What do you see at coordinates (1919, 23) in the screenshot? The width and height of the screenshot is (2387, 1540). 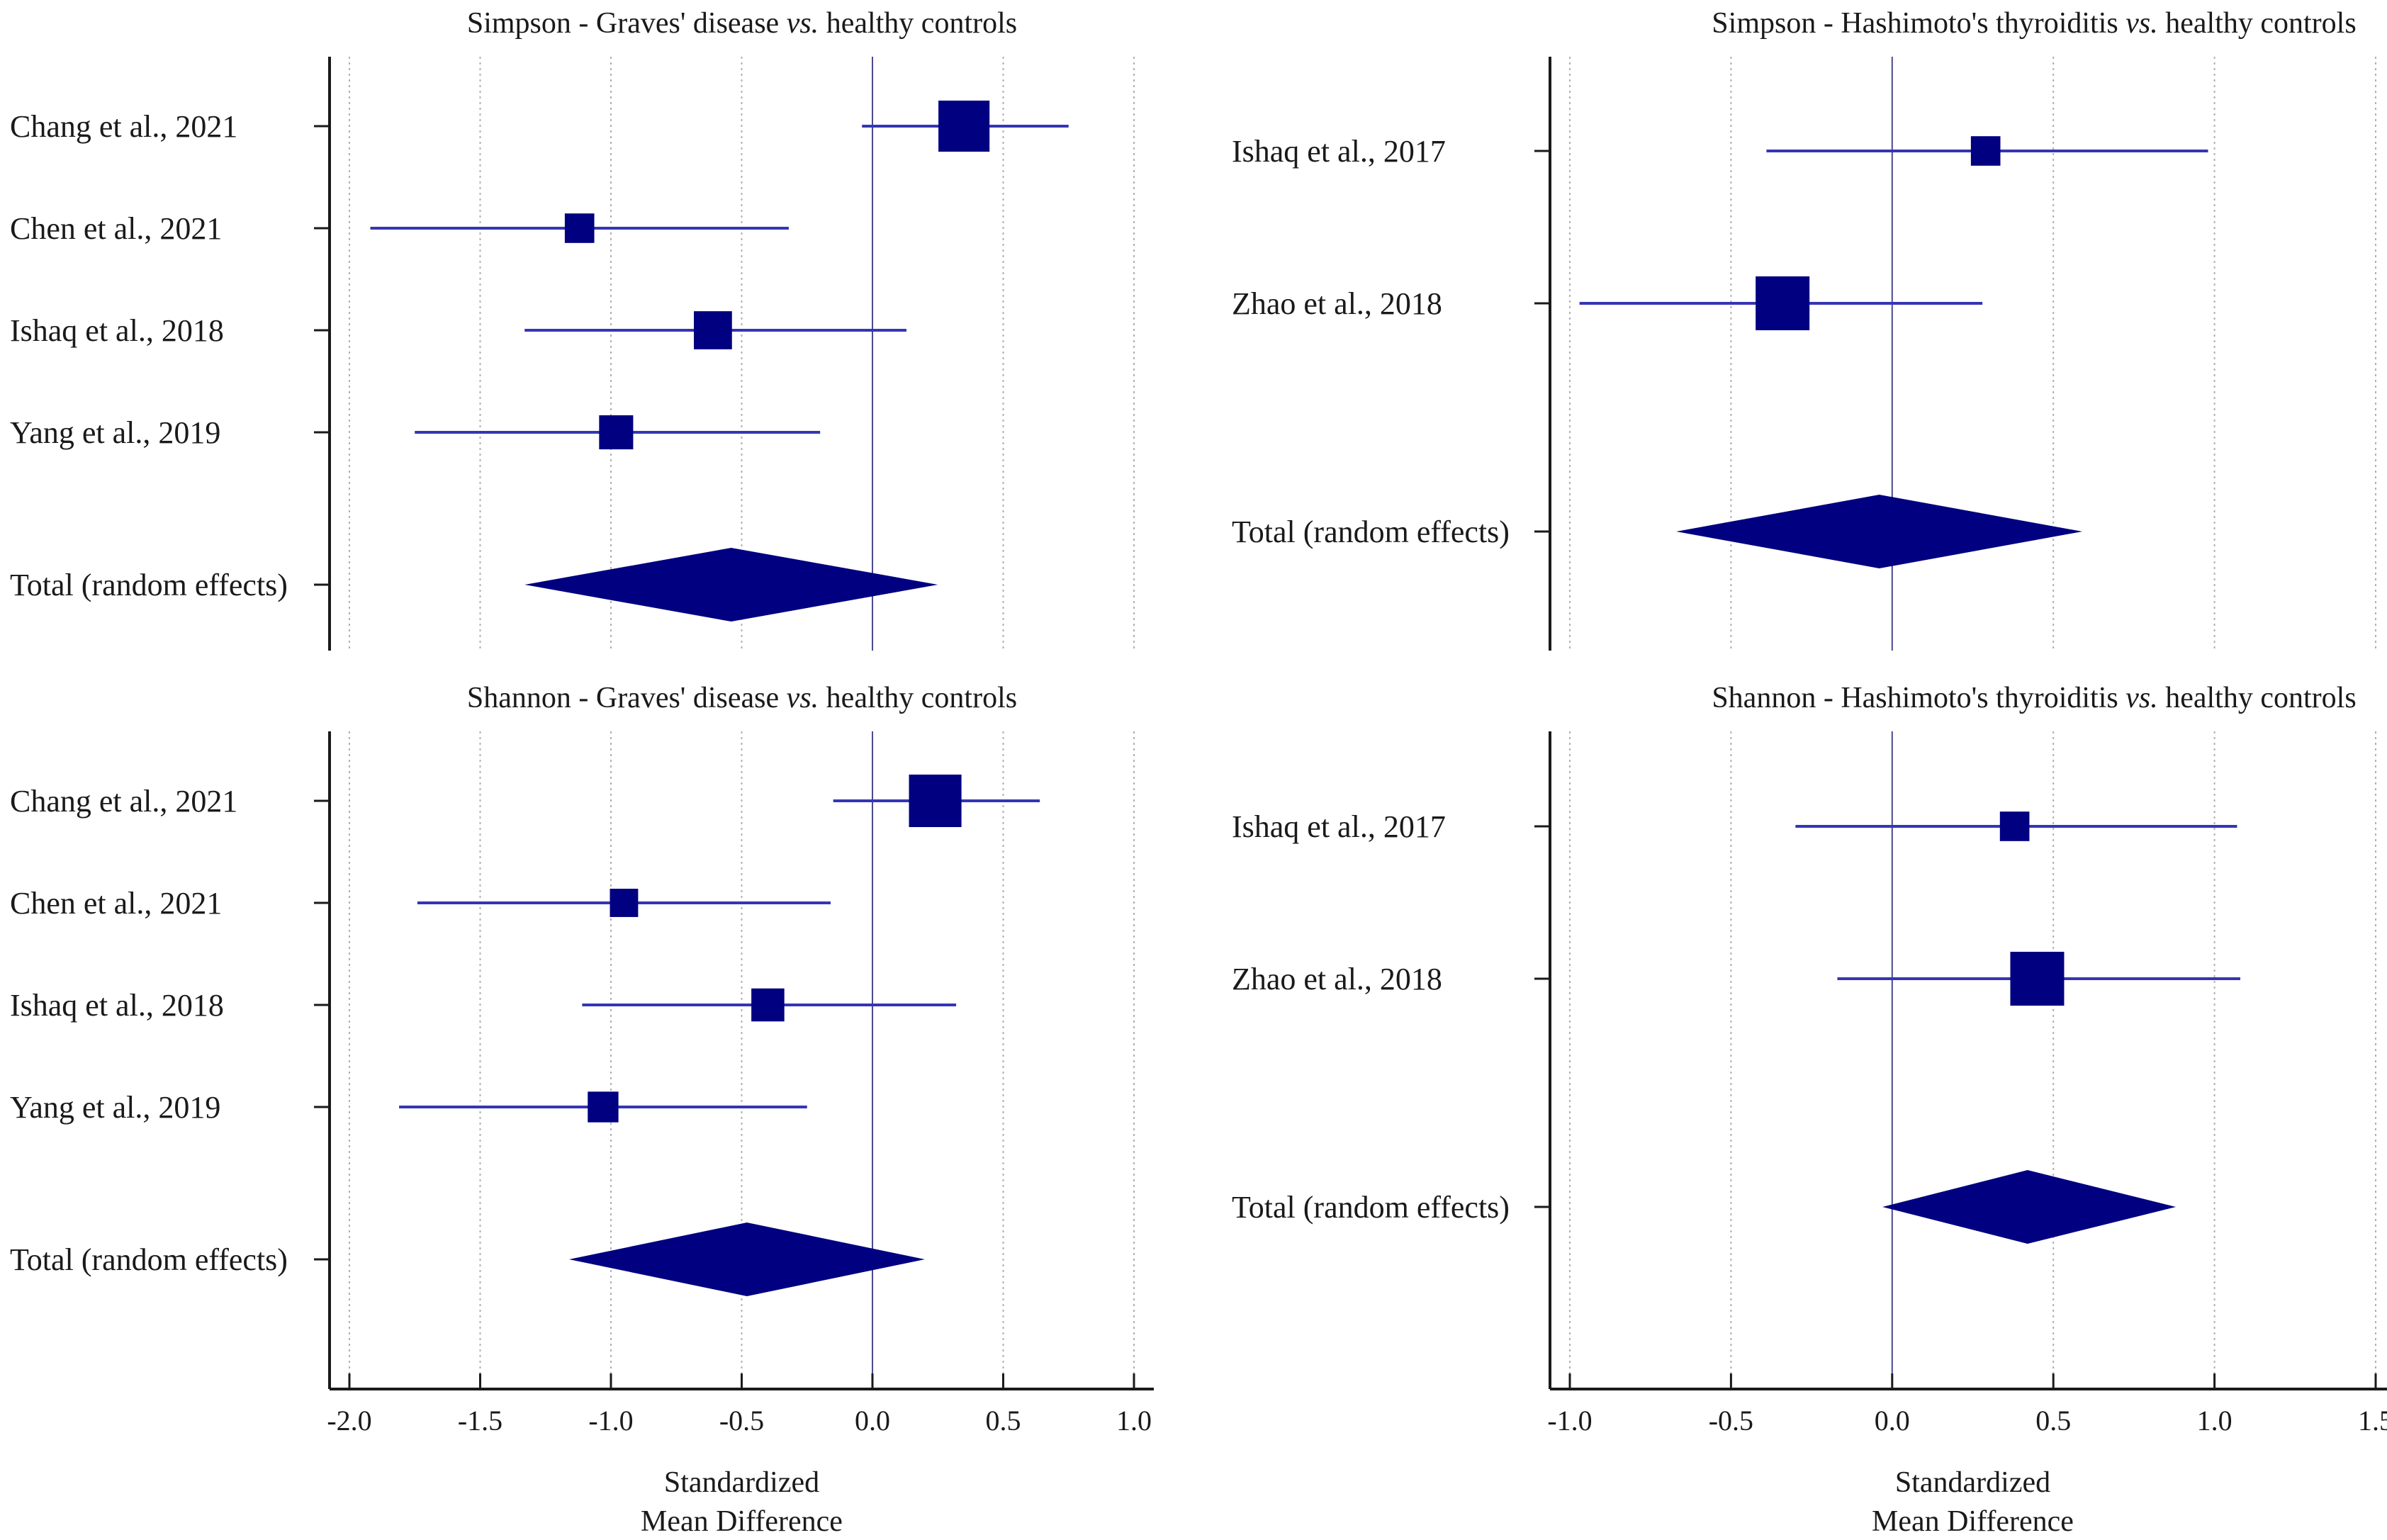 I see `panel-title-pre: Simpson - Hashimoto's thyroiditis` at bounding box center [1919, 23].